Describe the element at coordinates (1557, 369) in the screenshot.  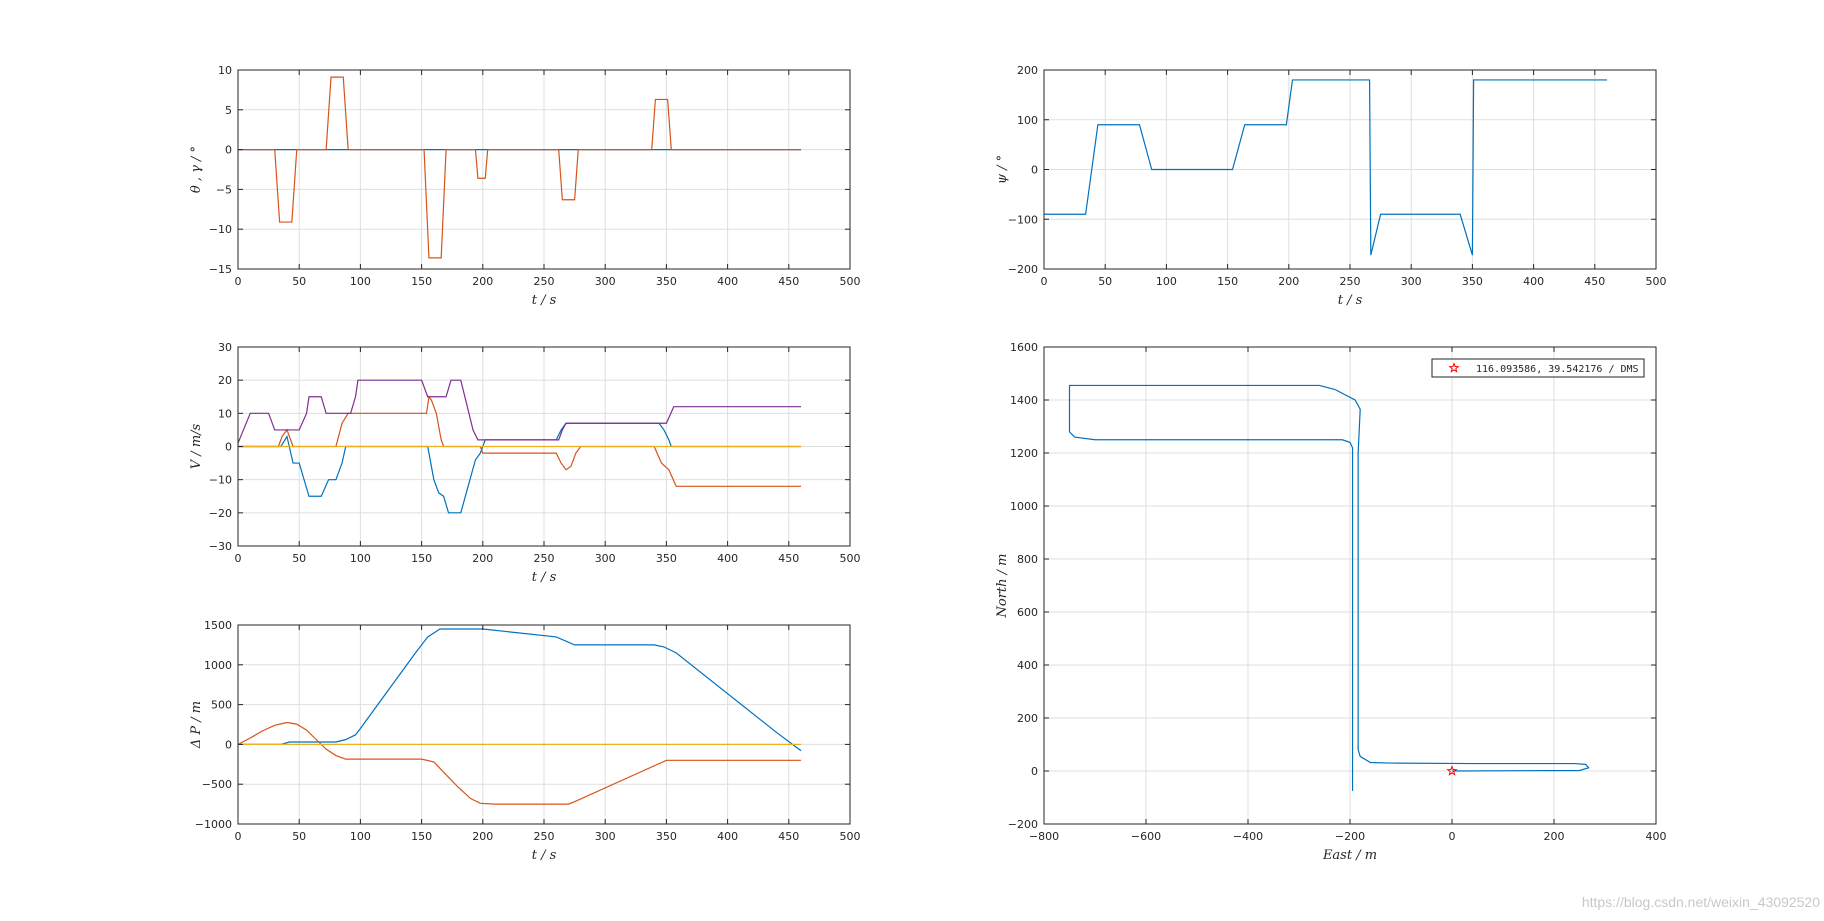
I see `legend-label: 116.093586, 39.542176 / DMS` at that location.